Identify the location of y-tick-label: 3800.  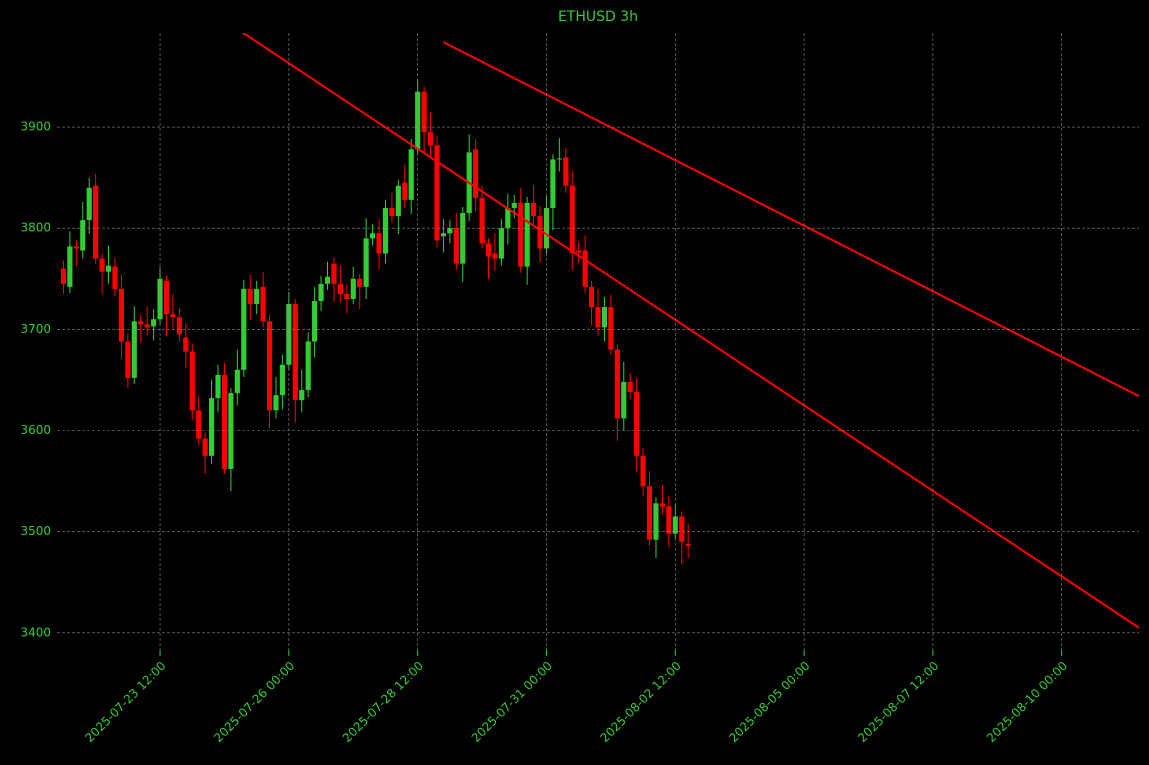
(35, 228).